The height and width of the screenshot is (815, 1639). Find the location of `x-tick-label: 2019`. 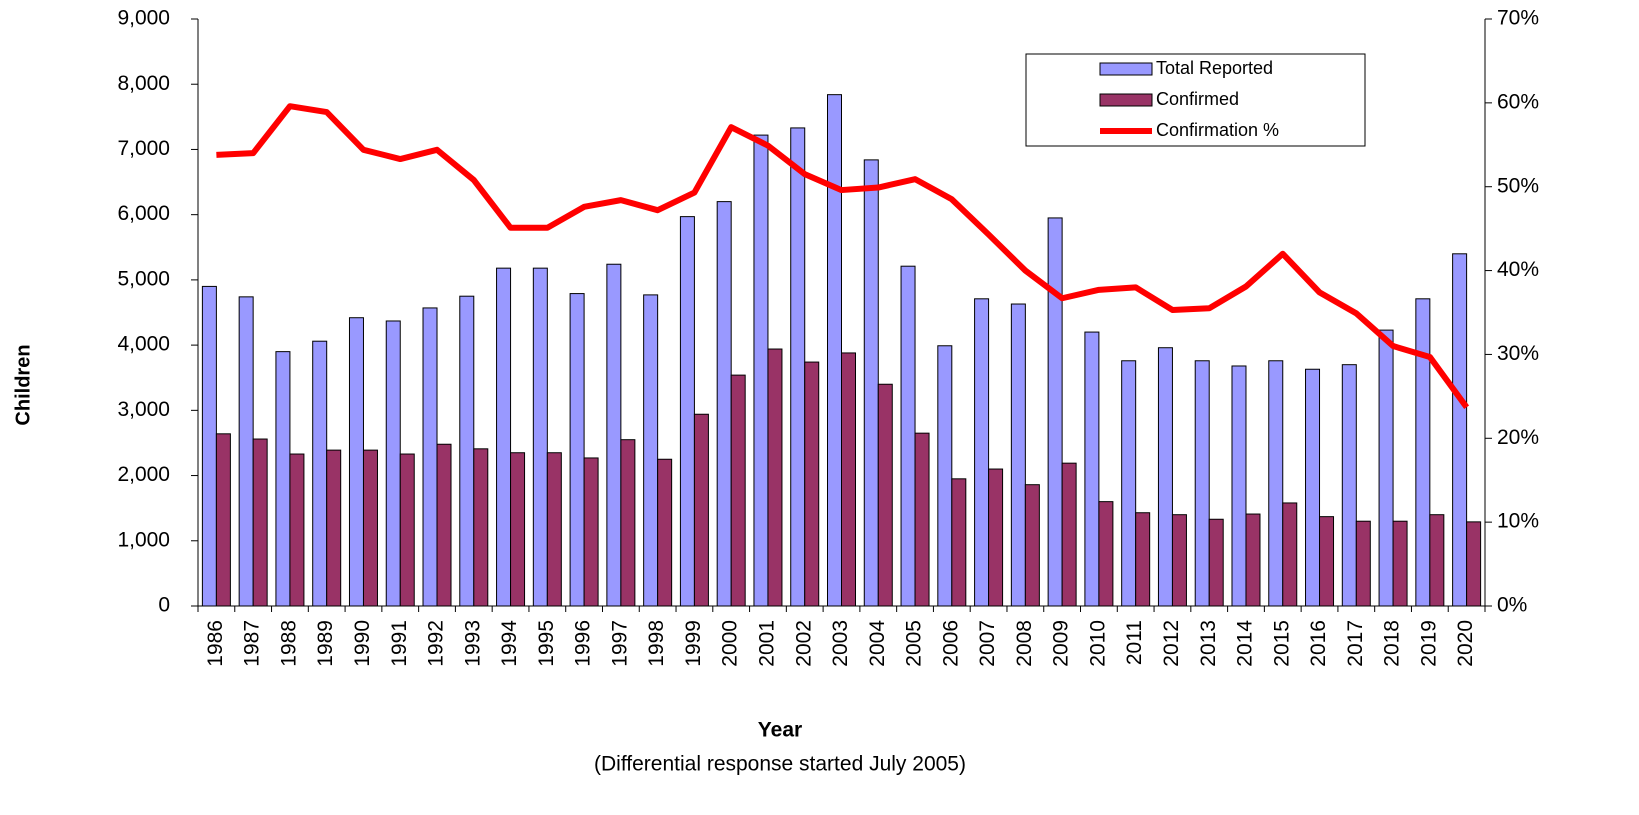

x-tick-label: 2019 is located at coordinates (1428, 643).